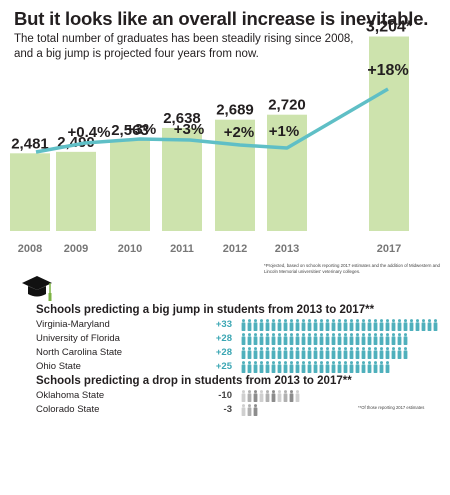 The width and height of the screenshot is (450, 495). Describe the element at coordinates (287, 105) in the screenshot. I see `value-label-2013: 2,720` at that location.